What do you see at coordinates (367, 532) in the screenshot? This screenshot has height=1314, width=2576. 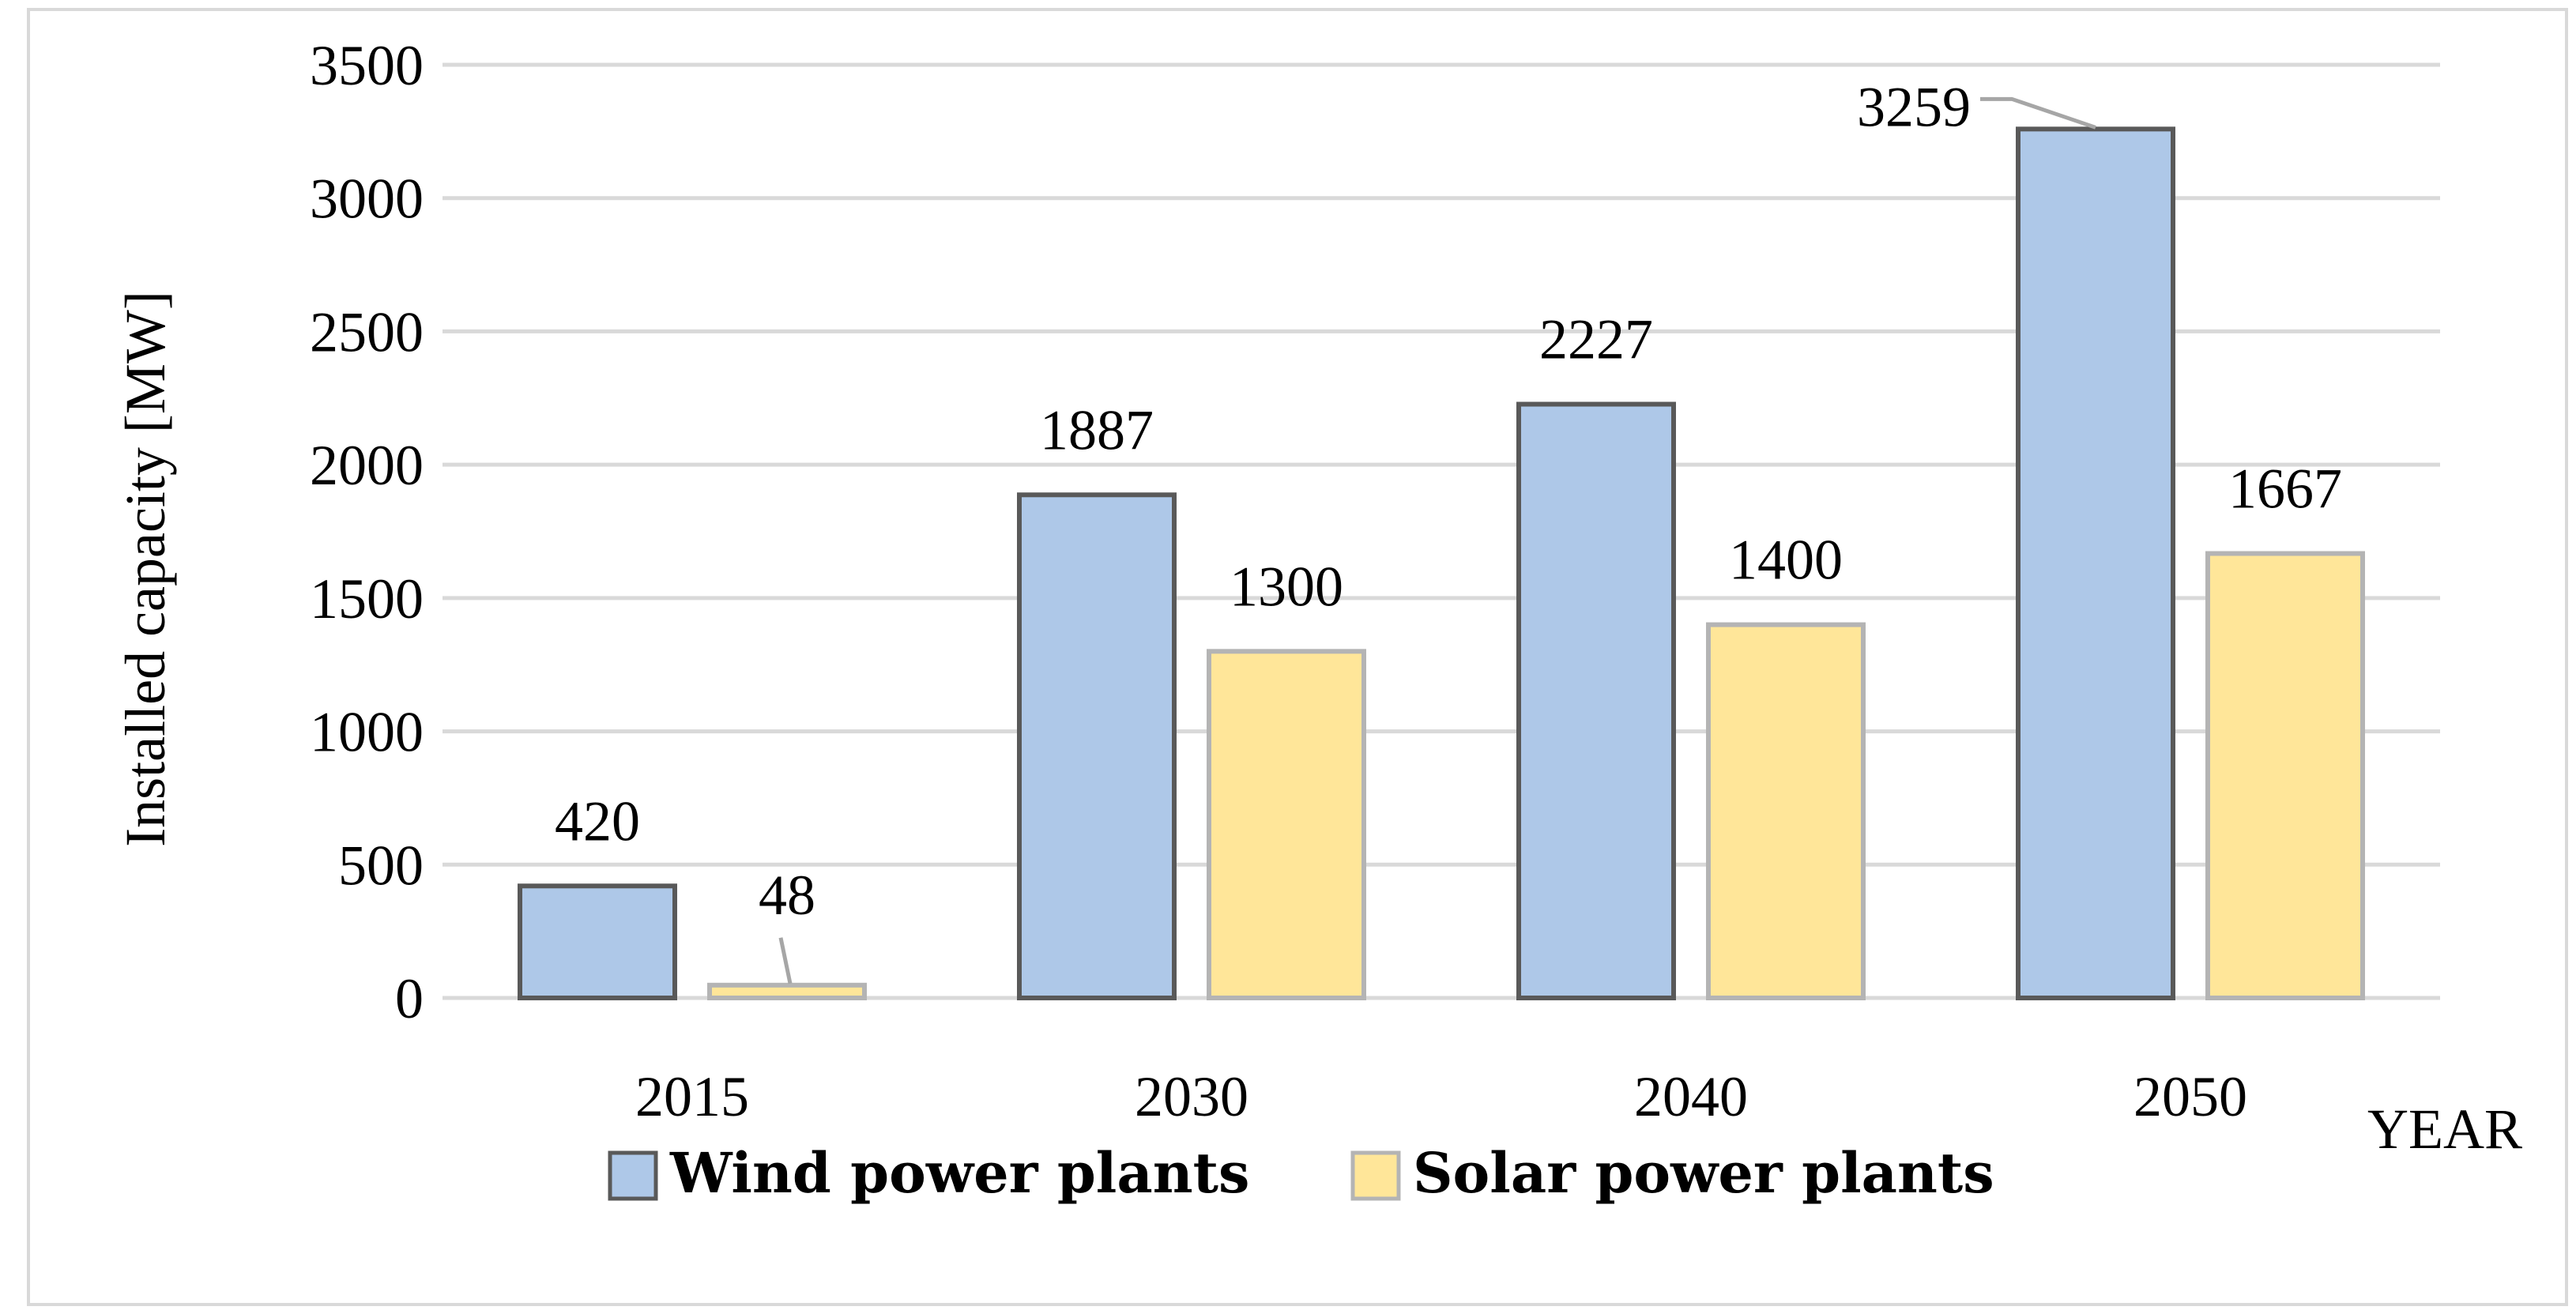 I see `y-axis-tick-labels: 0 500 1000 1500 2000 2500 3000 3500` at bounding box center [367, 532].